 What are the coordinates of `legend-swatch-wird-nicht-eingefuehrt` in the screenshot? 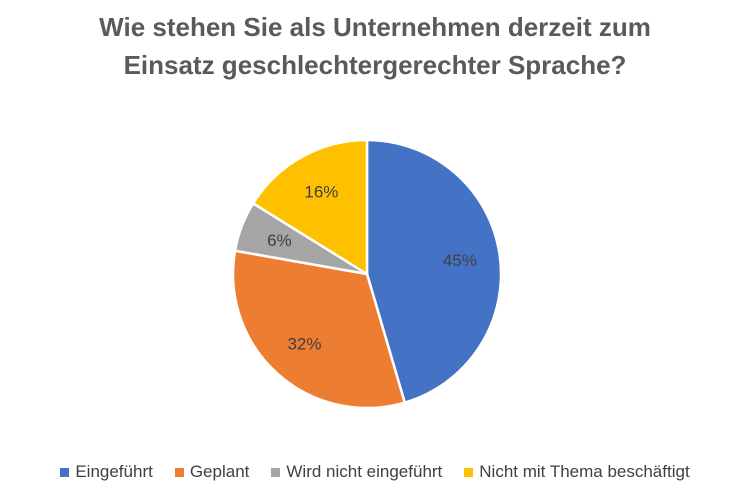 It's located at (276, 472).